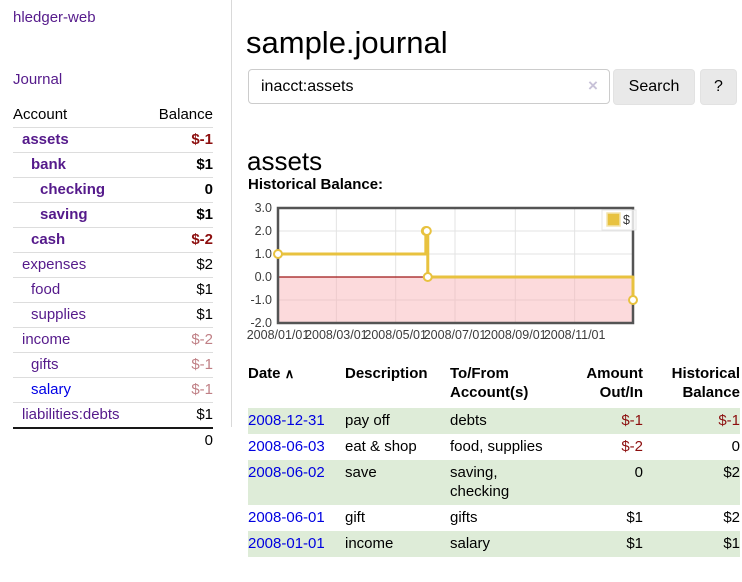 The height and width of the screenshot is (582, 742). What do you see at coordinates (731, 543) in the screenshot?
I see `txn-balance: $1` at bounding box center [731, 543].